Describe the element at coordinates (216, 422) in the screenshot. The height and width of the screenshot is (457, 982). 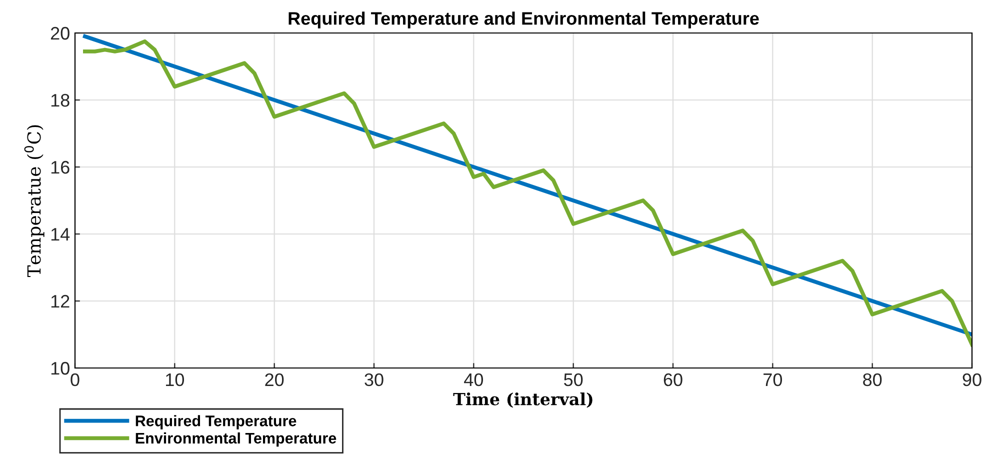
I see `legend-label: Required Temperature` at that location.